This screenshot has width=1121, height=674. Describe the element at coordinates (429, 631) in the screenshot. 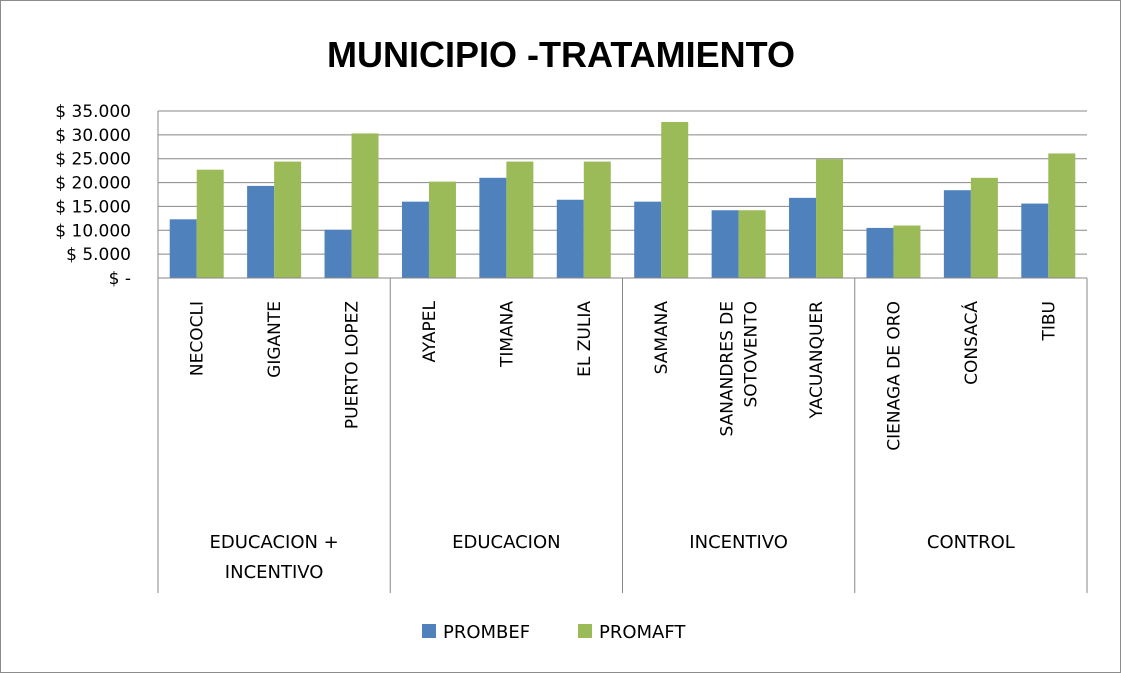

I see `legend-swatch-prombef` at that location.